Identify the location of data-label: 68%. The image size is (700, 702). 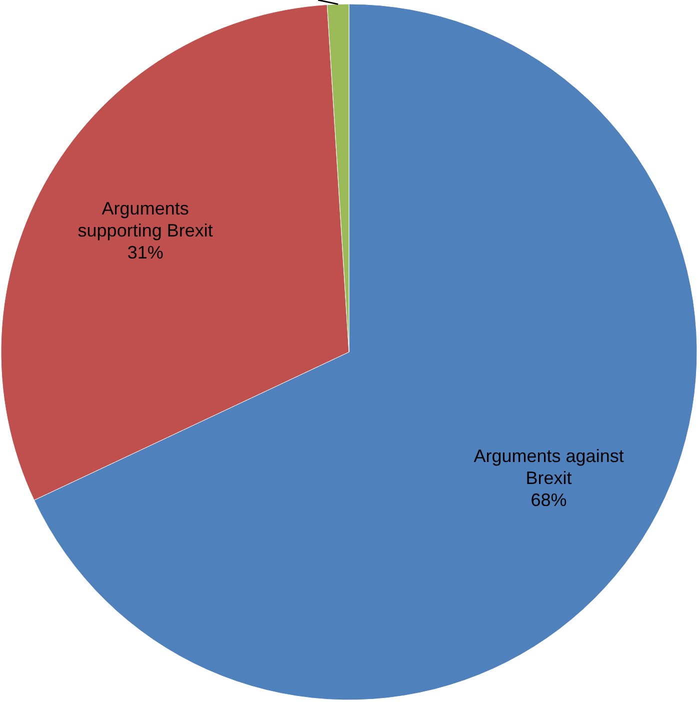
(548, 500).